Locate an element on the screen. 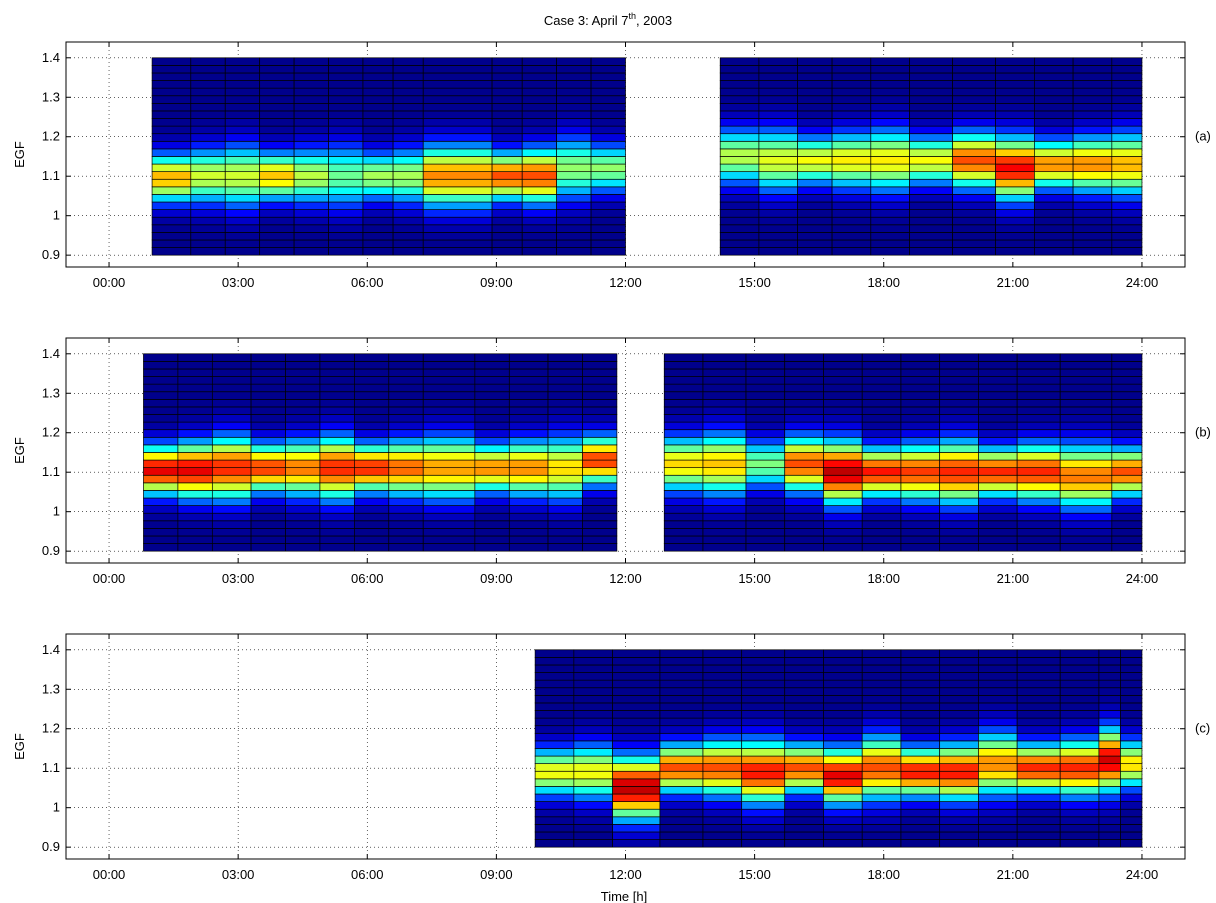  y-tick-label: 1.2 is located at coordinates (51, 432).